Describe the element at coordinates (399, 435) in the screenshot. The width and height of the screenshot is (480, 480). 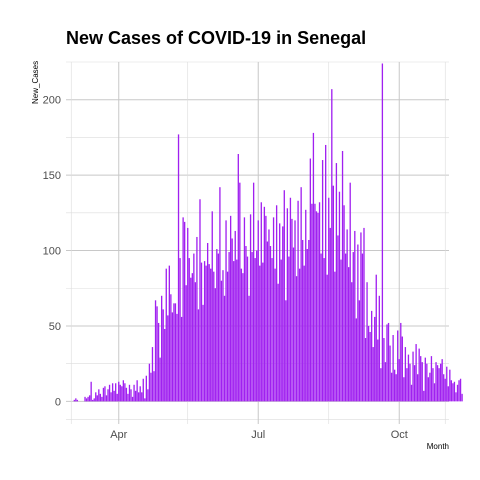
I see `x-tick-label: Oct` at that location.